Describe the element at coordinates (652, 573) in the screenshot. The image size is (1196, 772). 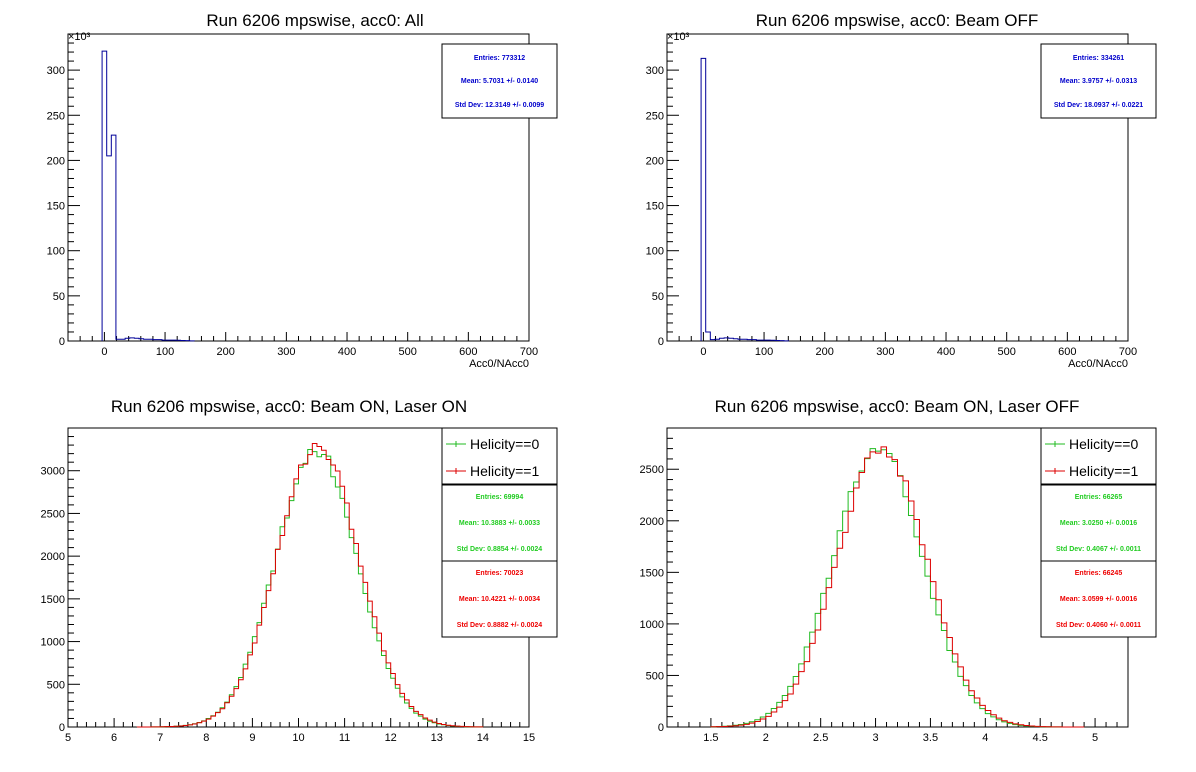
I see `y-tick-label: 1500` at that location.